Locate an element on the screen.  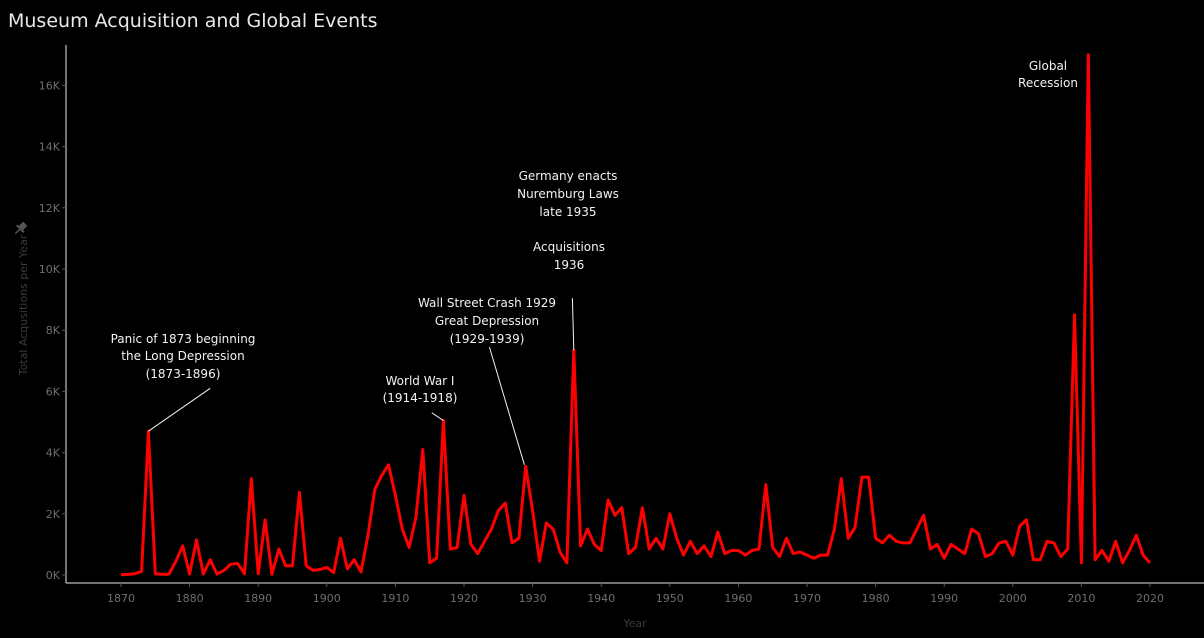
annotation-nuremberg-line-3: late 1935 is located at coordinates (567, 212).